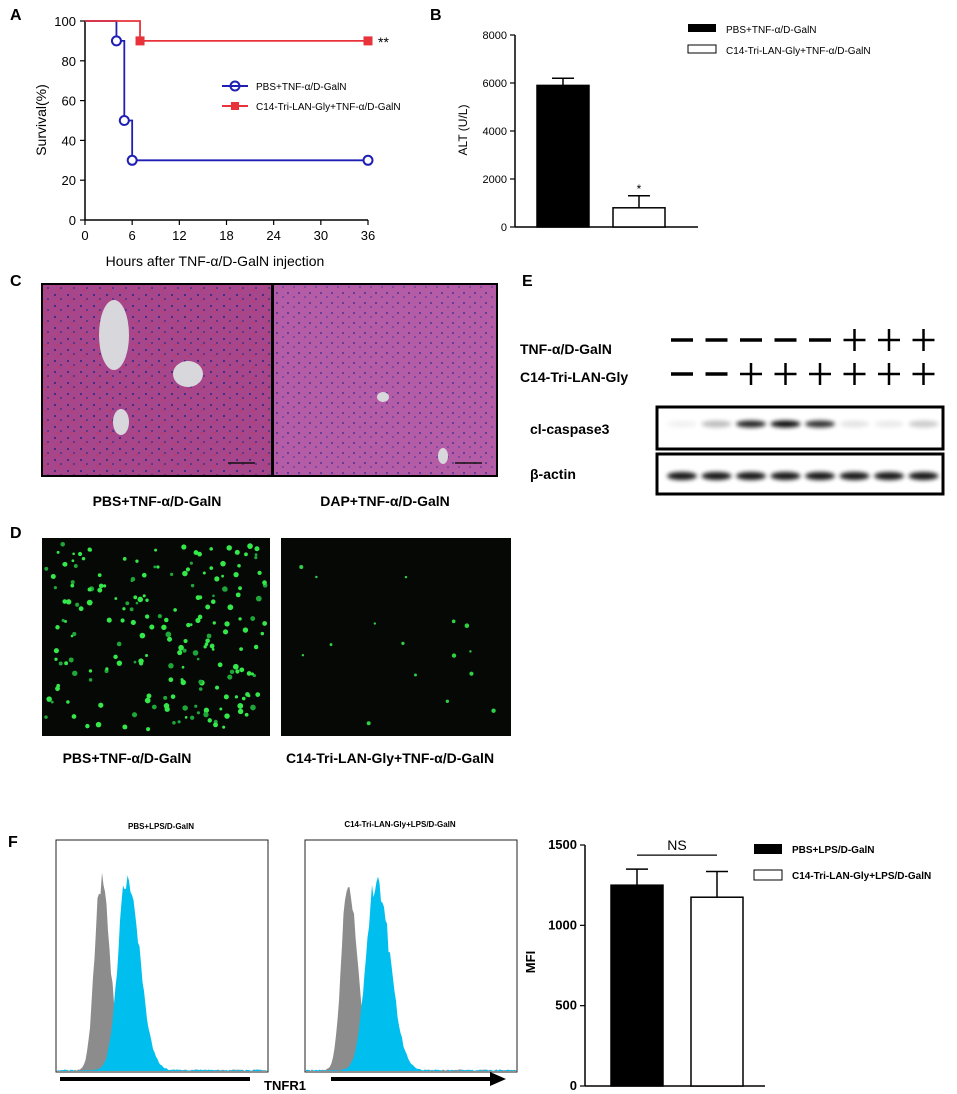 This screenshot has height=1094, width=957. I want to click on histogram-c14, so click(411, 956).